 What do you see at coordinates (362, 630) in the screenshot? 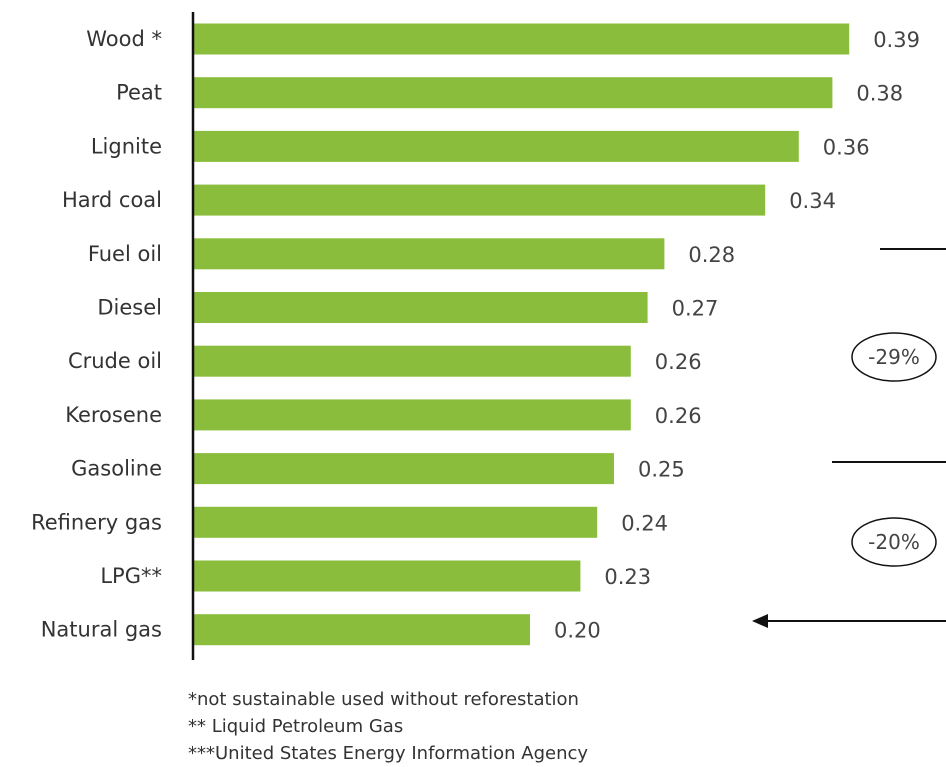
I see `bar-natural-gas` at bounding box center [362, 630].